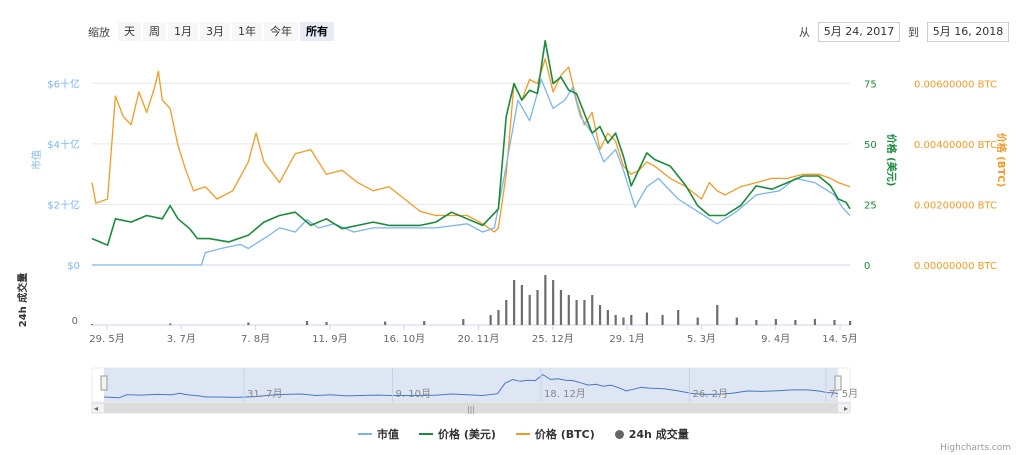  What do you see at coordinates (129, 31) in the screenshot?
I see `zoom-button-day: 天` at bounding box center [129, 31].